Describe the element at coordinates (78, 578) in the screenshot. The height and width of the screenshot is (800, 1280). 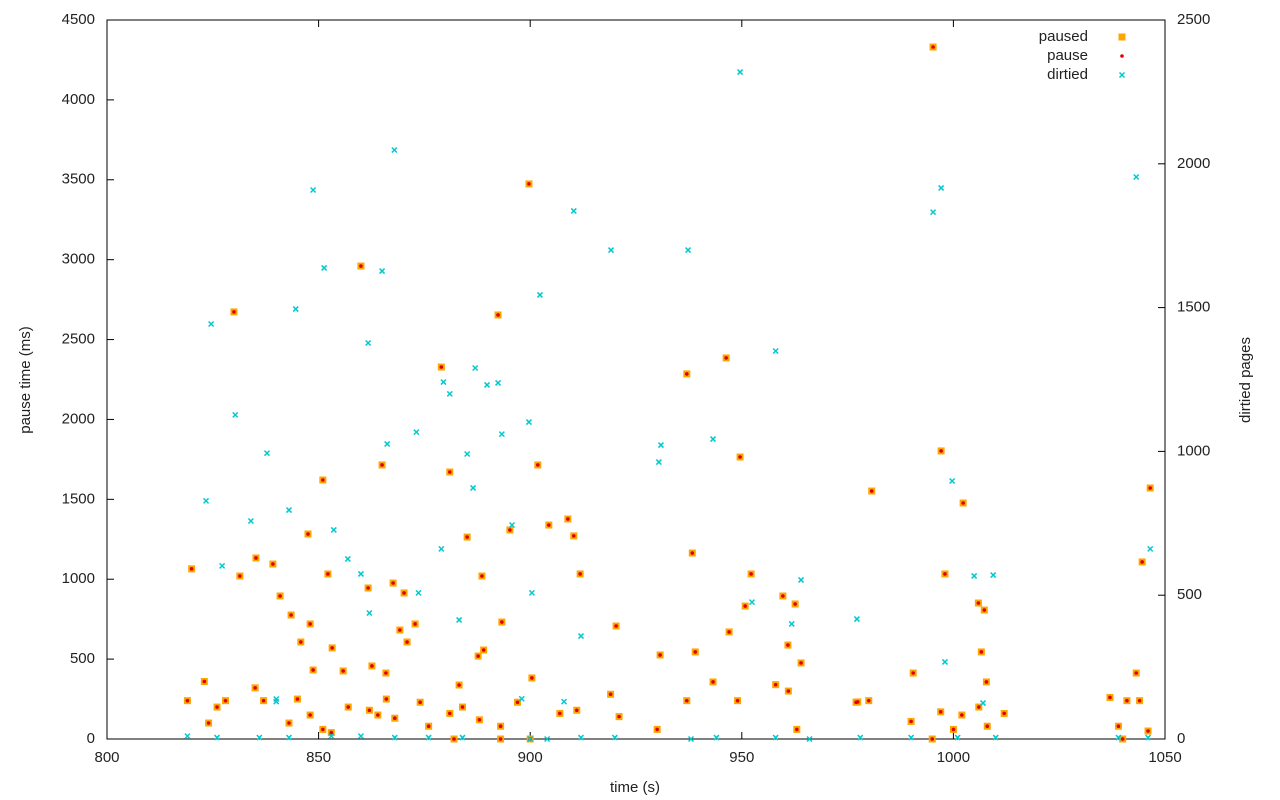
I see `y-tick-label: 1000` at that location.